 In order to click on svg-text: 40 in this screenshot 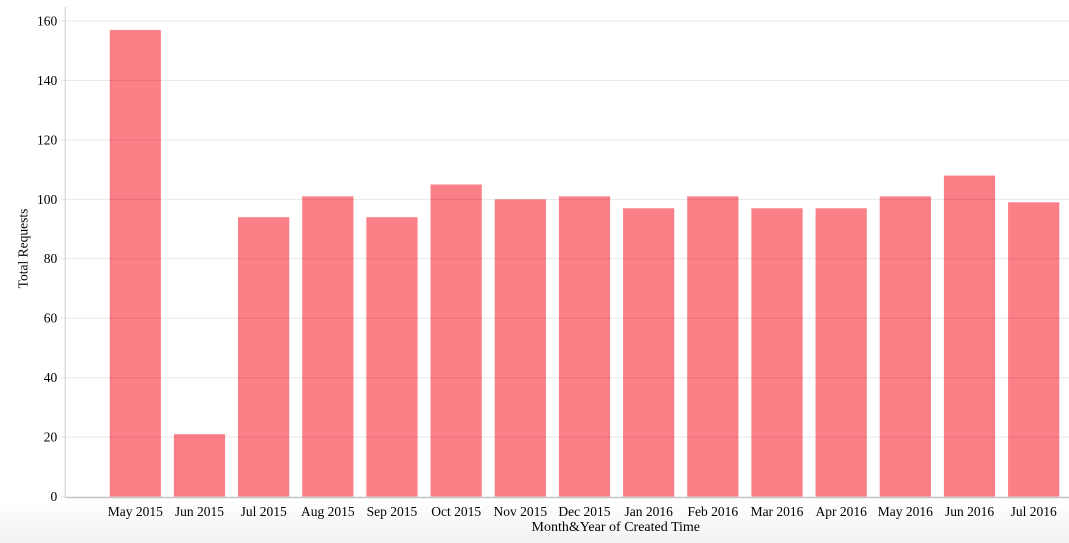, I will do `click(51, 377)`.